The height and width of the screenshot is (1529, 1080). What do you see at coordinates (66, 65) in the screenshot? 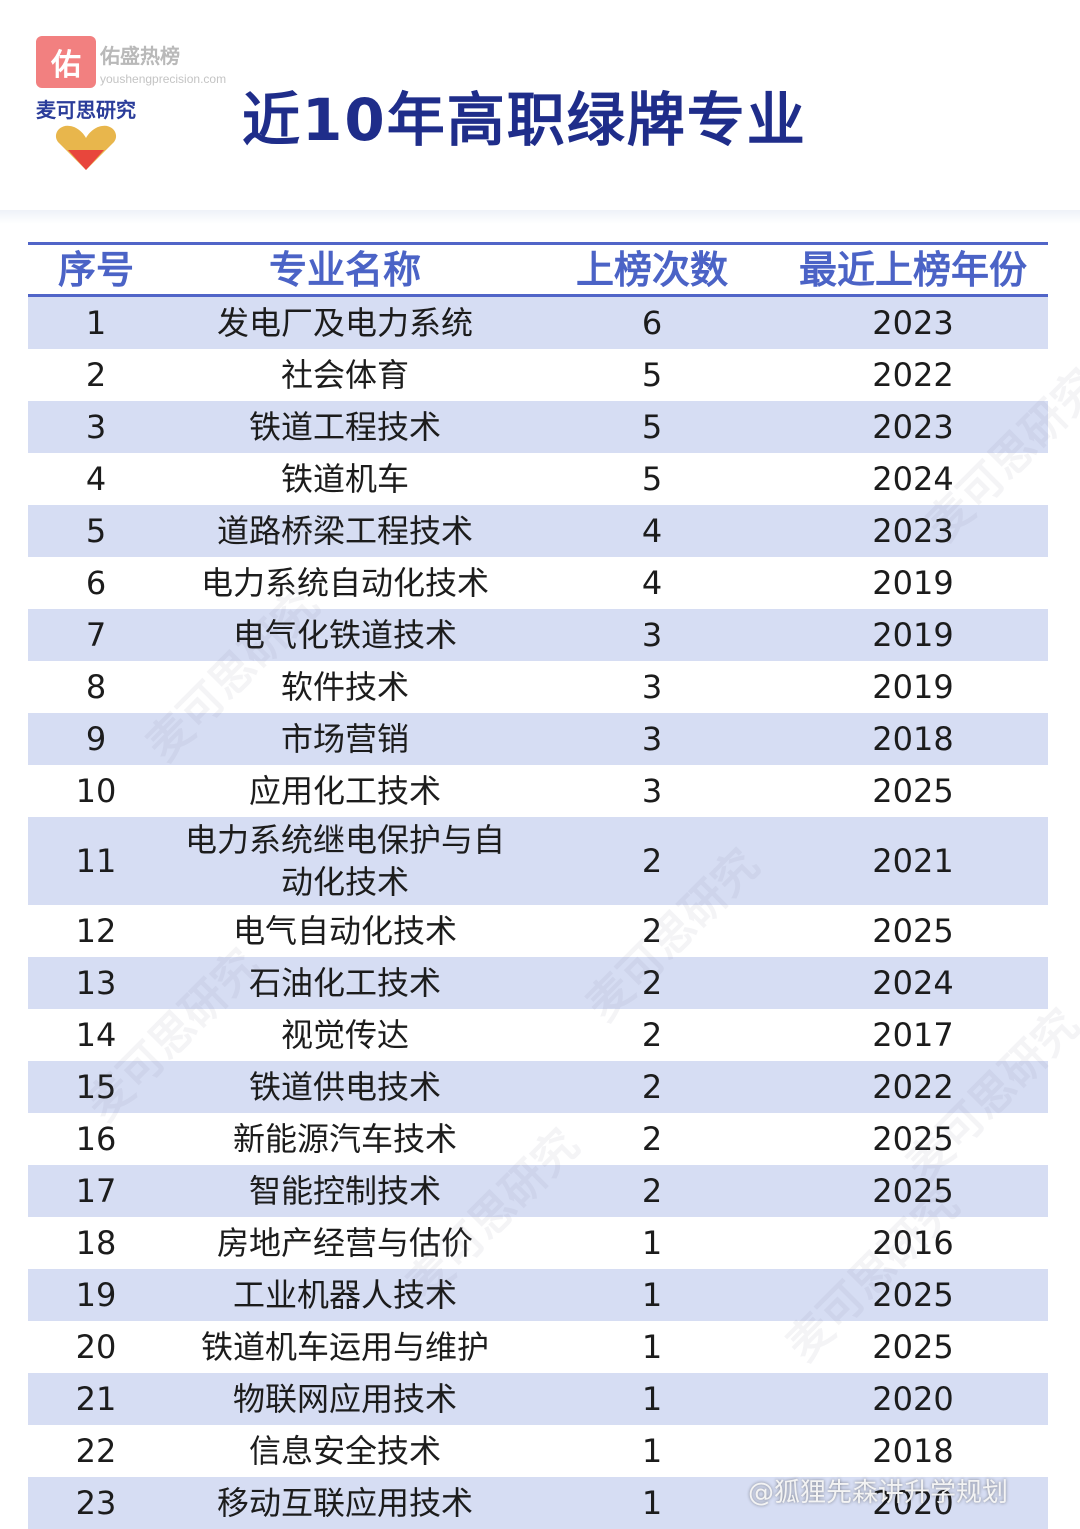
I see `brand-badge-char: 佑` at bounding box center [66, 65].